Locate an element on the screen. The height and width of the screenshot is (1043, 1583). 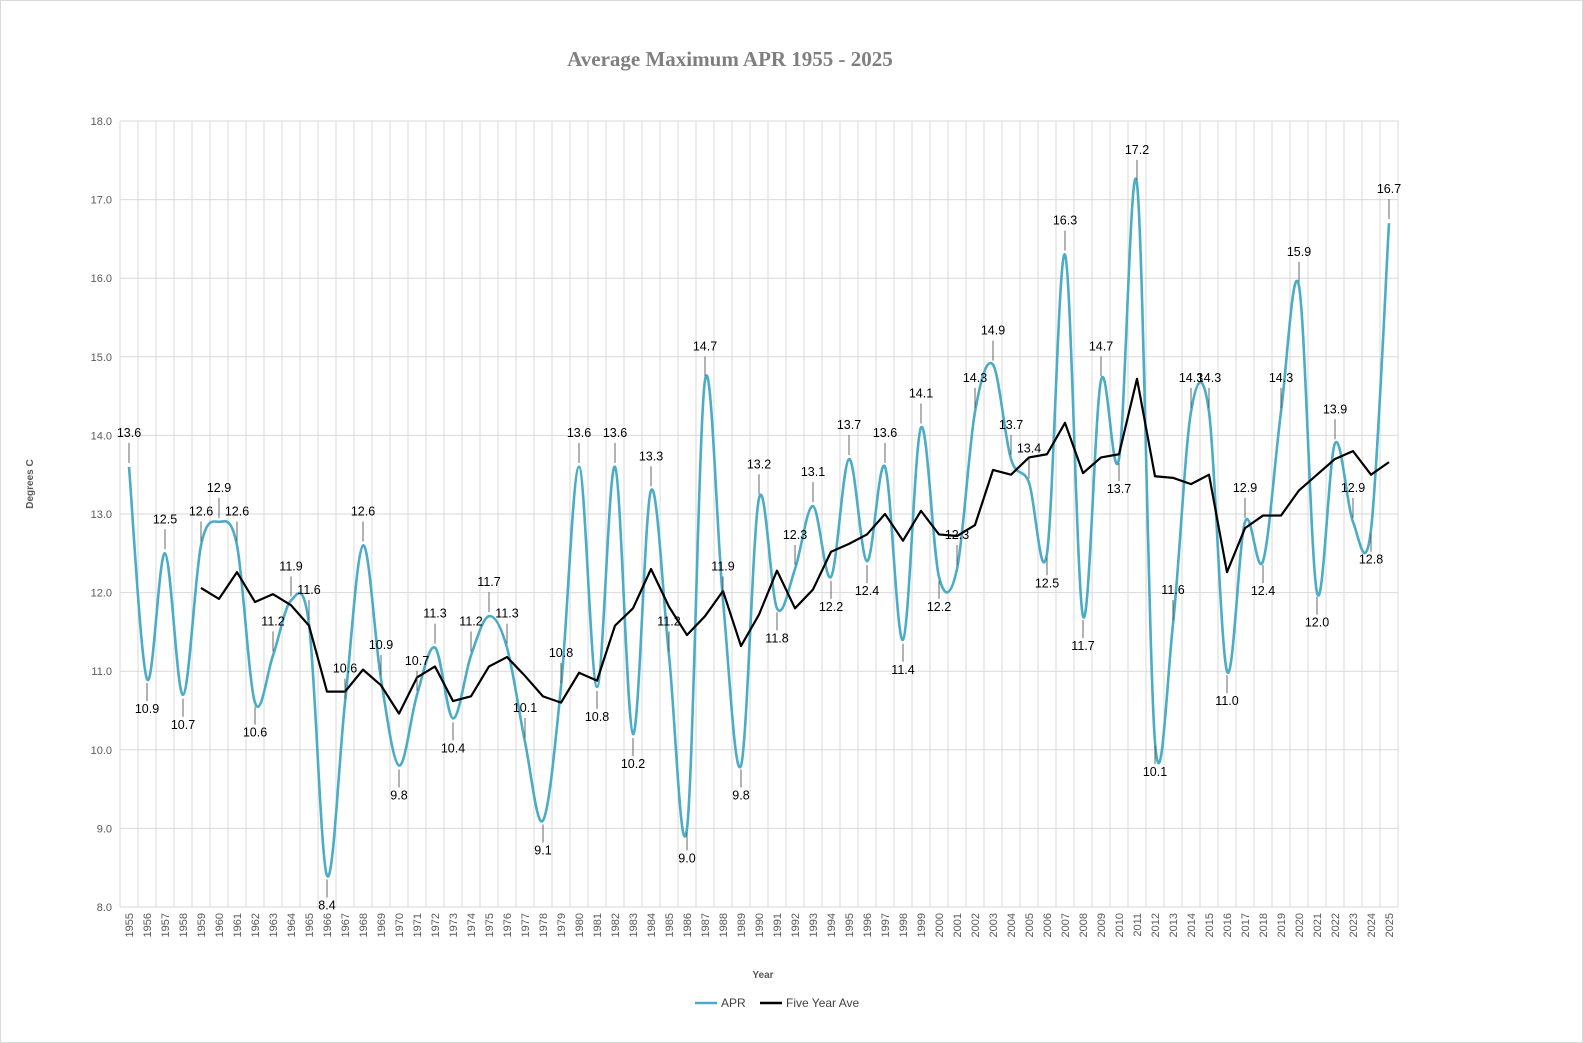
x-tick-label: 1986 is located at coordinates (688, 925).